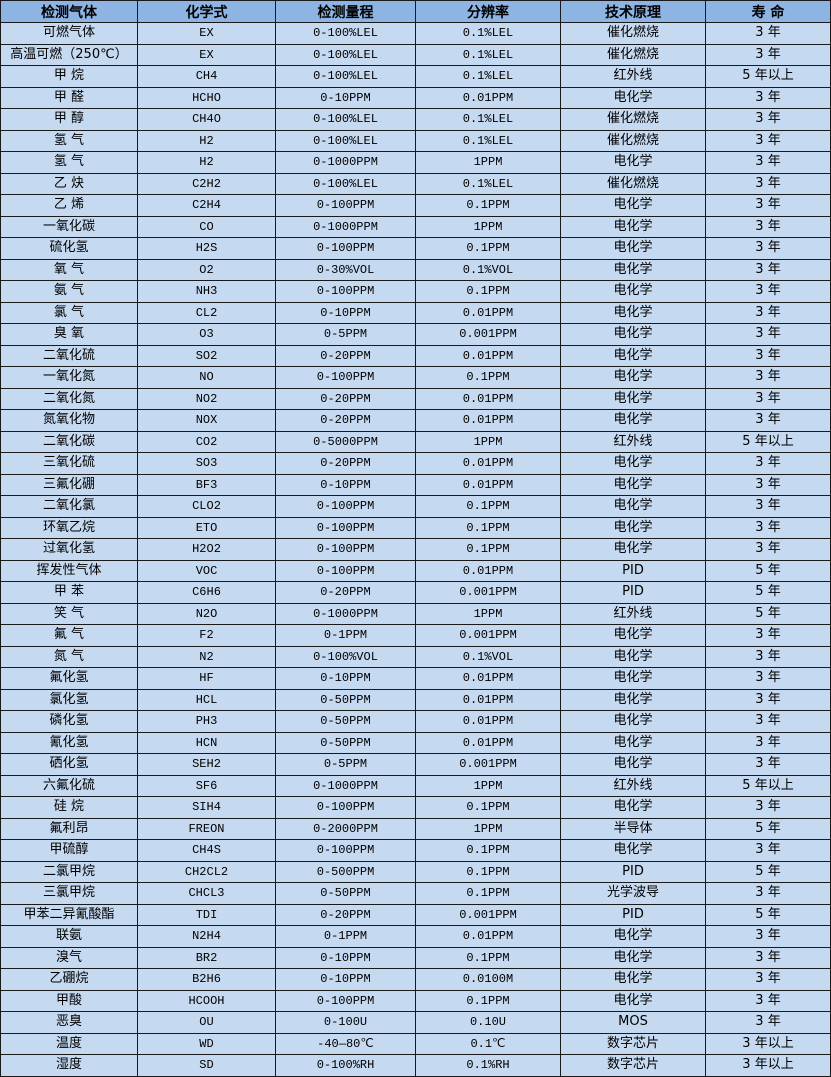 This screenshot has width=831, height=1077. What do you see at coordinates (206, 205) in the screenshot?
I see `cell-formula: C2H4` at bounding box center [206, 205].